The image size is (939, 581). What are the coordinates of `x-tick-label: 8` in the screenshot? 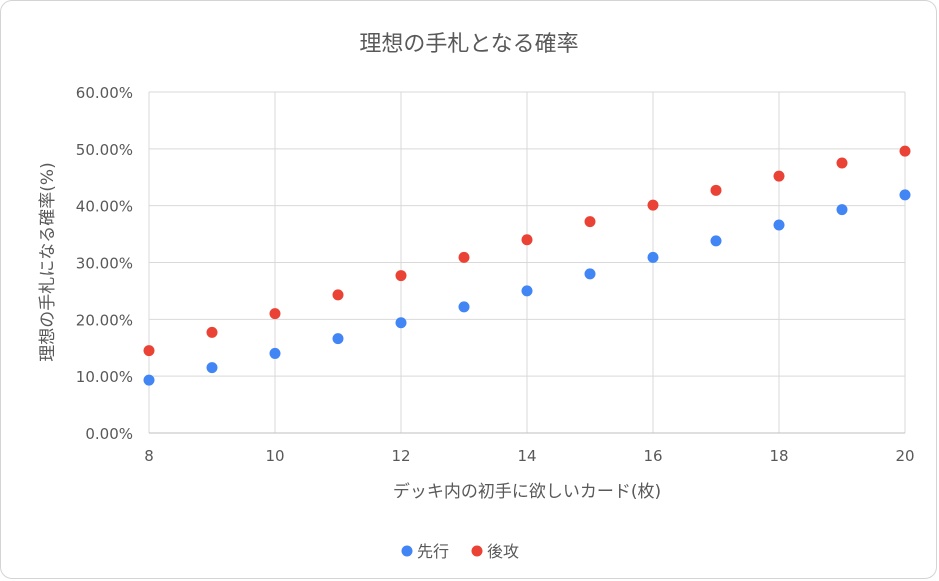 It's located at (149, 456).